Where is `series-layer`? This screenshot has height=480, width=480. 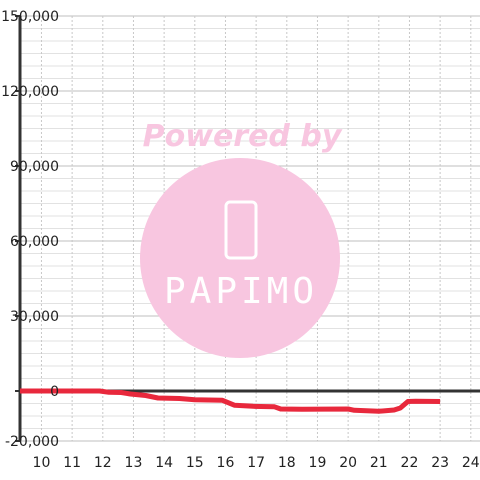
series-layer is located at coordinates (230, 401).